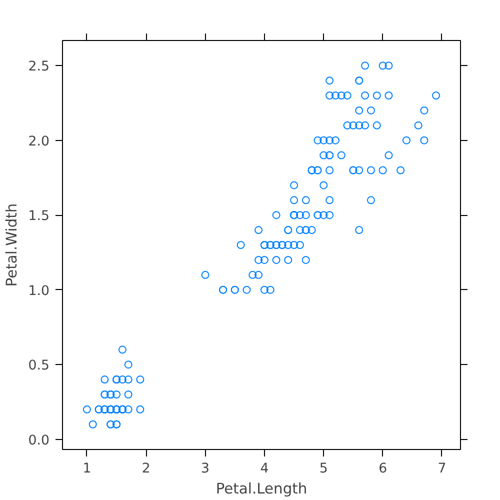 The width and height of the screenshot is (500, 500). I want to click on y-tick-label: 2.0, so click(39, 142).